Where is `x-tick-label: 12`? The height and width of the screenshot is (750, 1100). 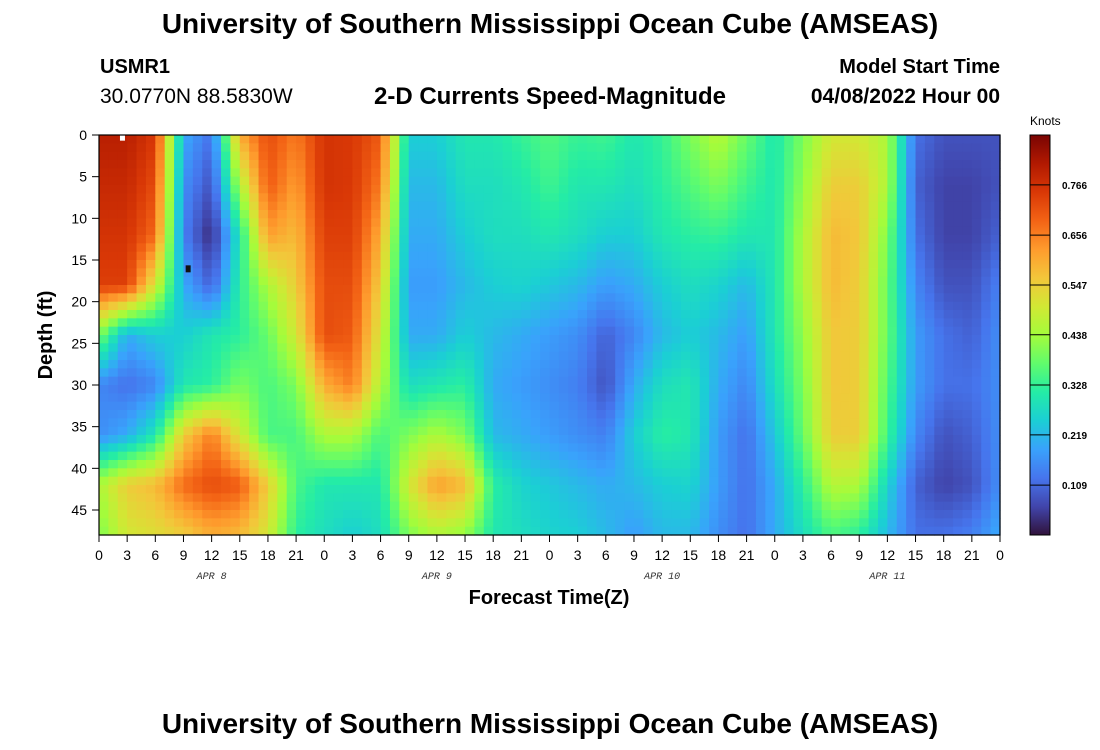 x-tick-label: 12 is located at coordinates (888, 555).